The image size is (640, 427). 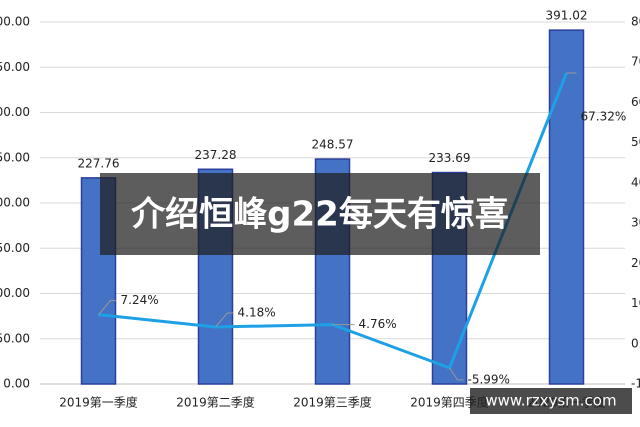 What do you see at coordinates (15, 293) in the screenshot?
I see `y-tick-label: 100.00` at bounding box center [15, 293].